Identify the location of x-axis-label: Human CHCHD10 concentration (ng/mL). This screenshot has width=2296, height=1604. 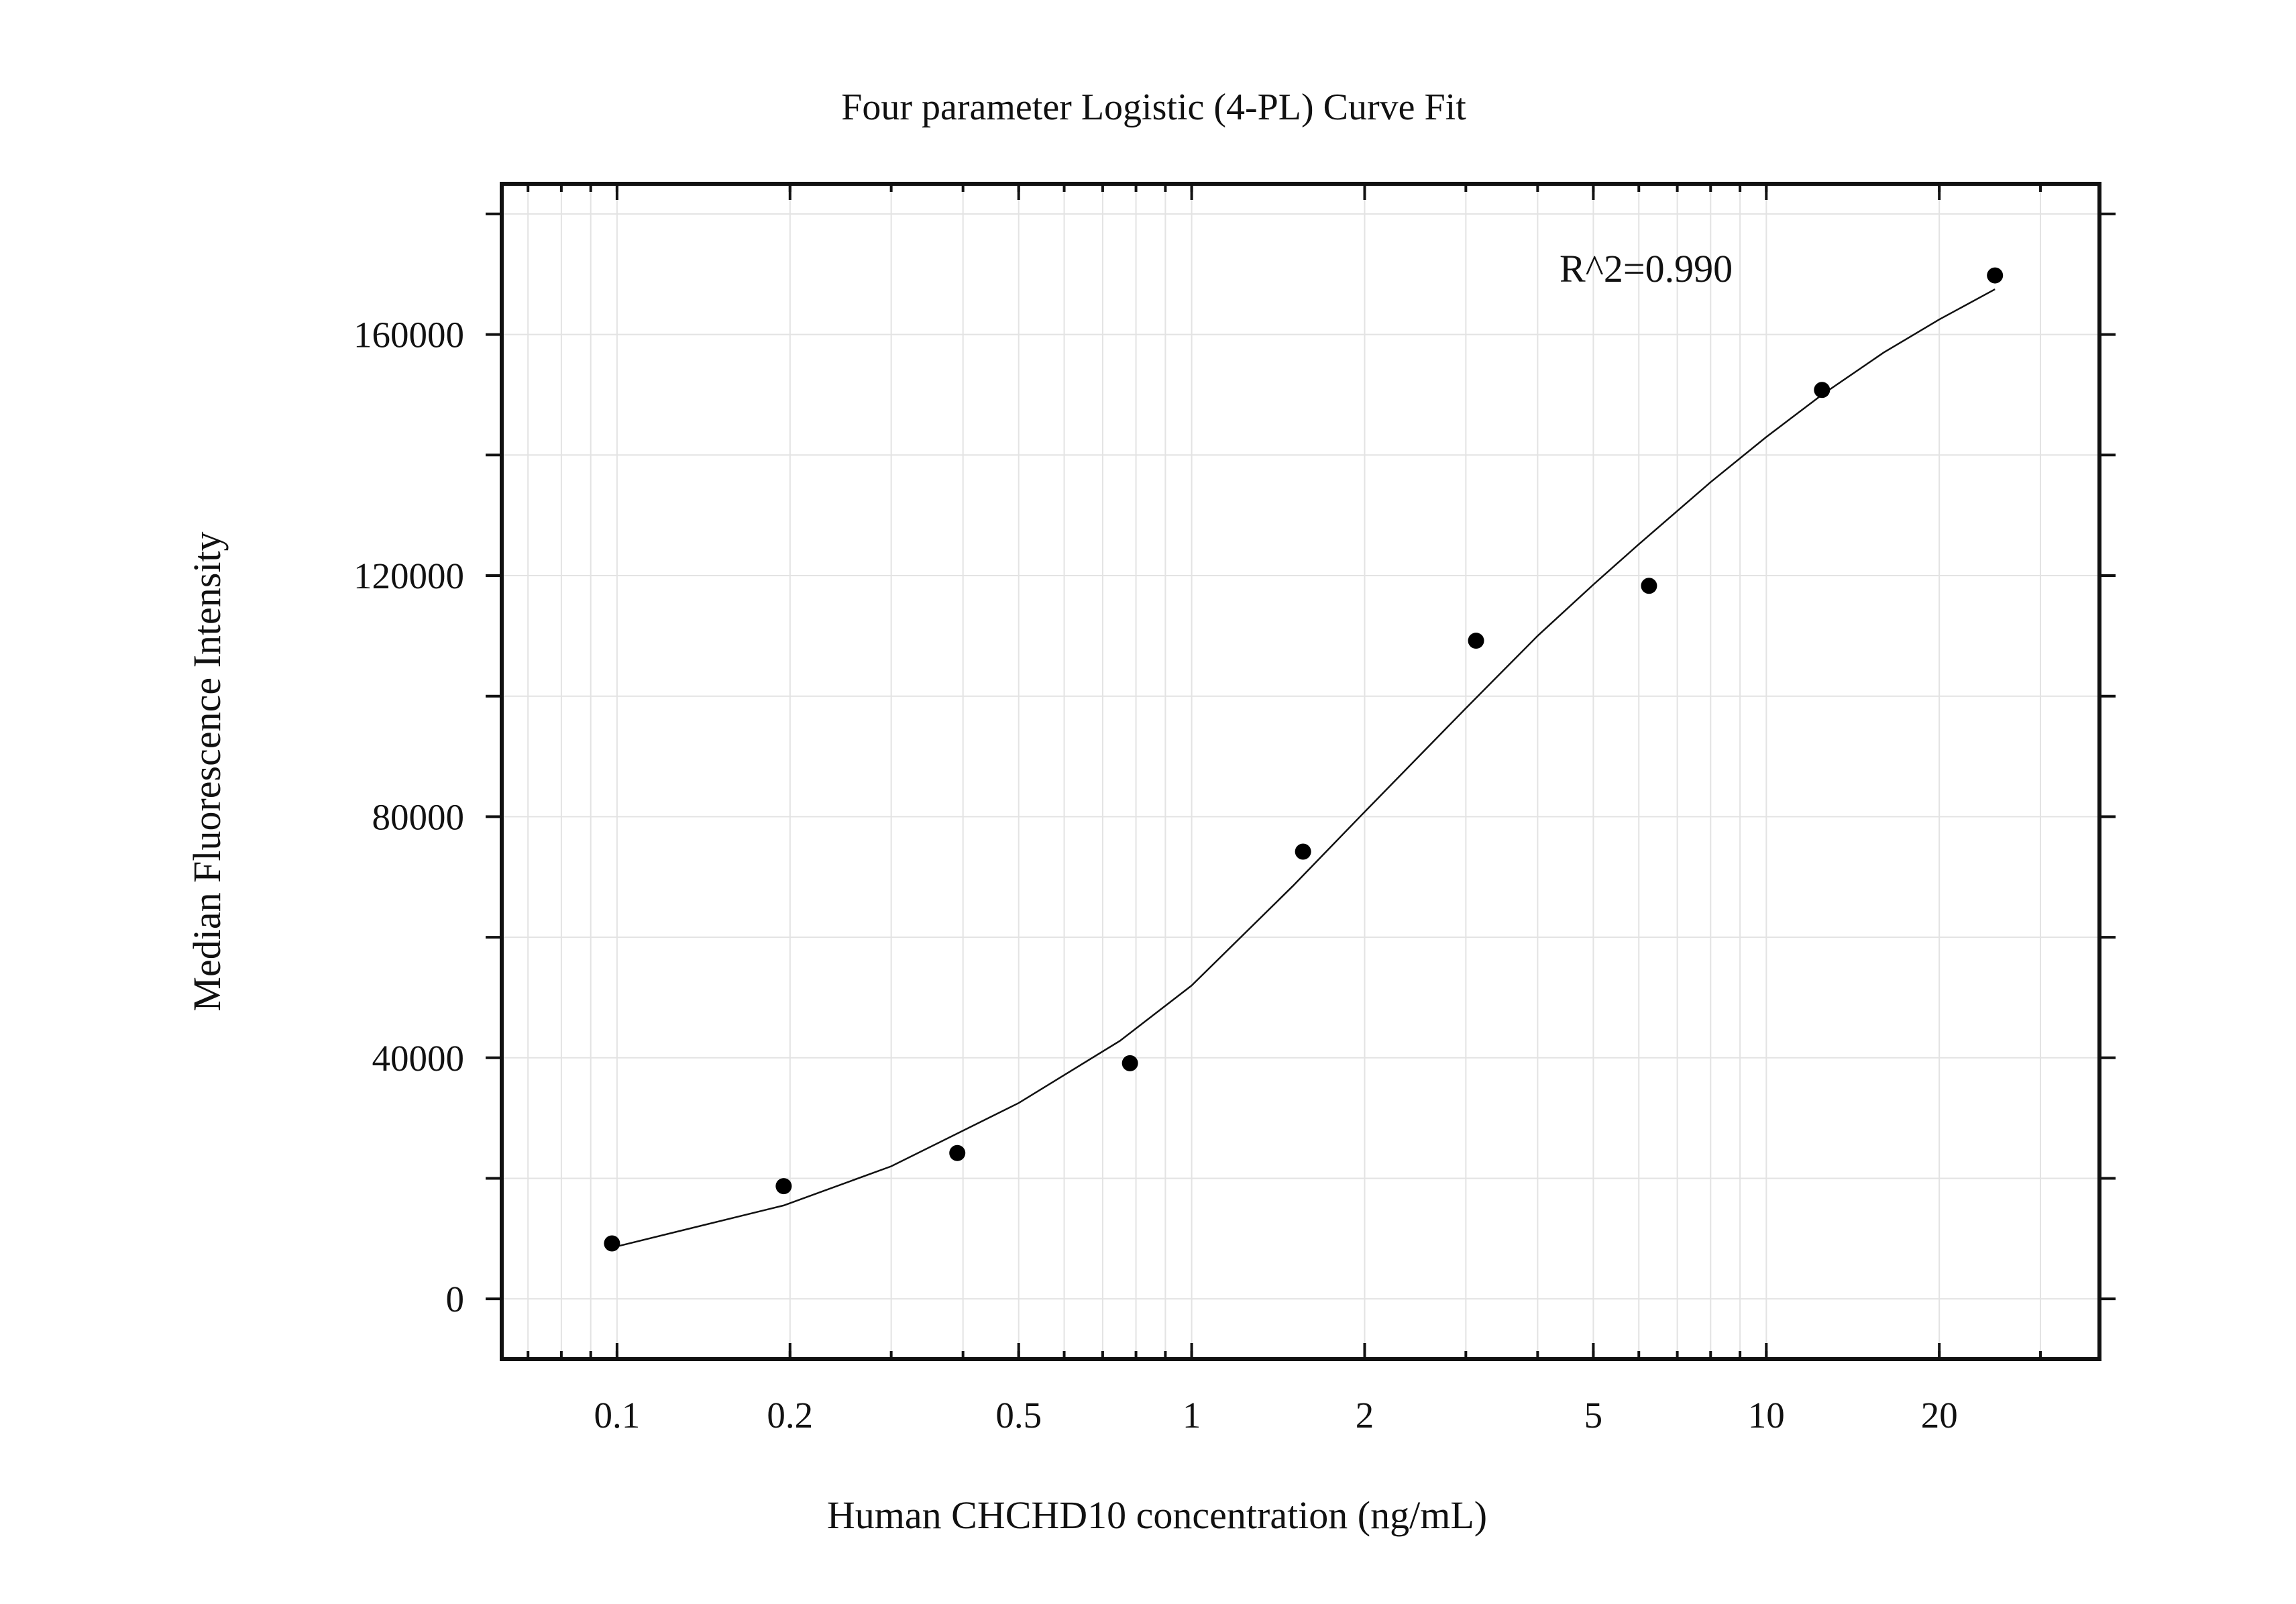
(1157, 1515).